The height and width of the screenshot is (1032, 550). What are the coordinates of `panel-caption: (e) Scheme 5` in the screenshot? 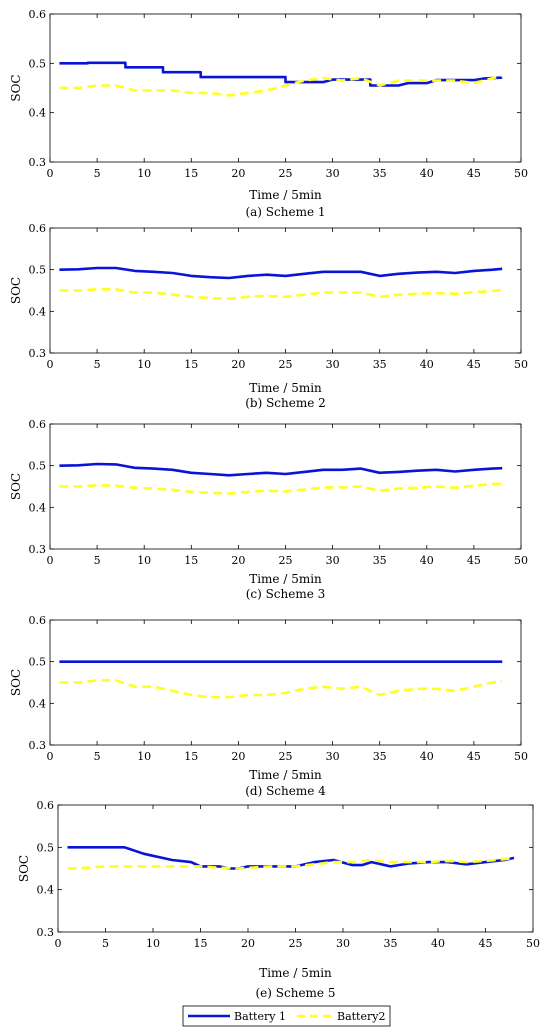 It's located at (296, 993).